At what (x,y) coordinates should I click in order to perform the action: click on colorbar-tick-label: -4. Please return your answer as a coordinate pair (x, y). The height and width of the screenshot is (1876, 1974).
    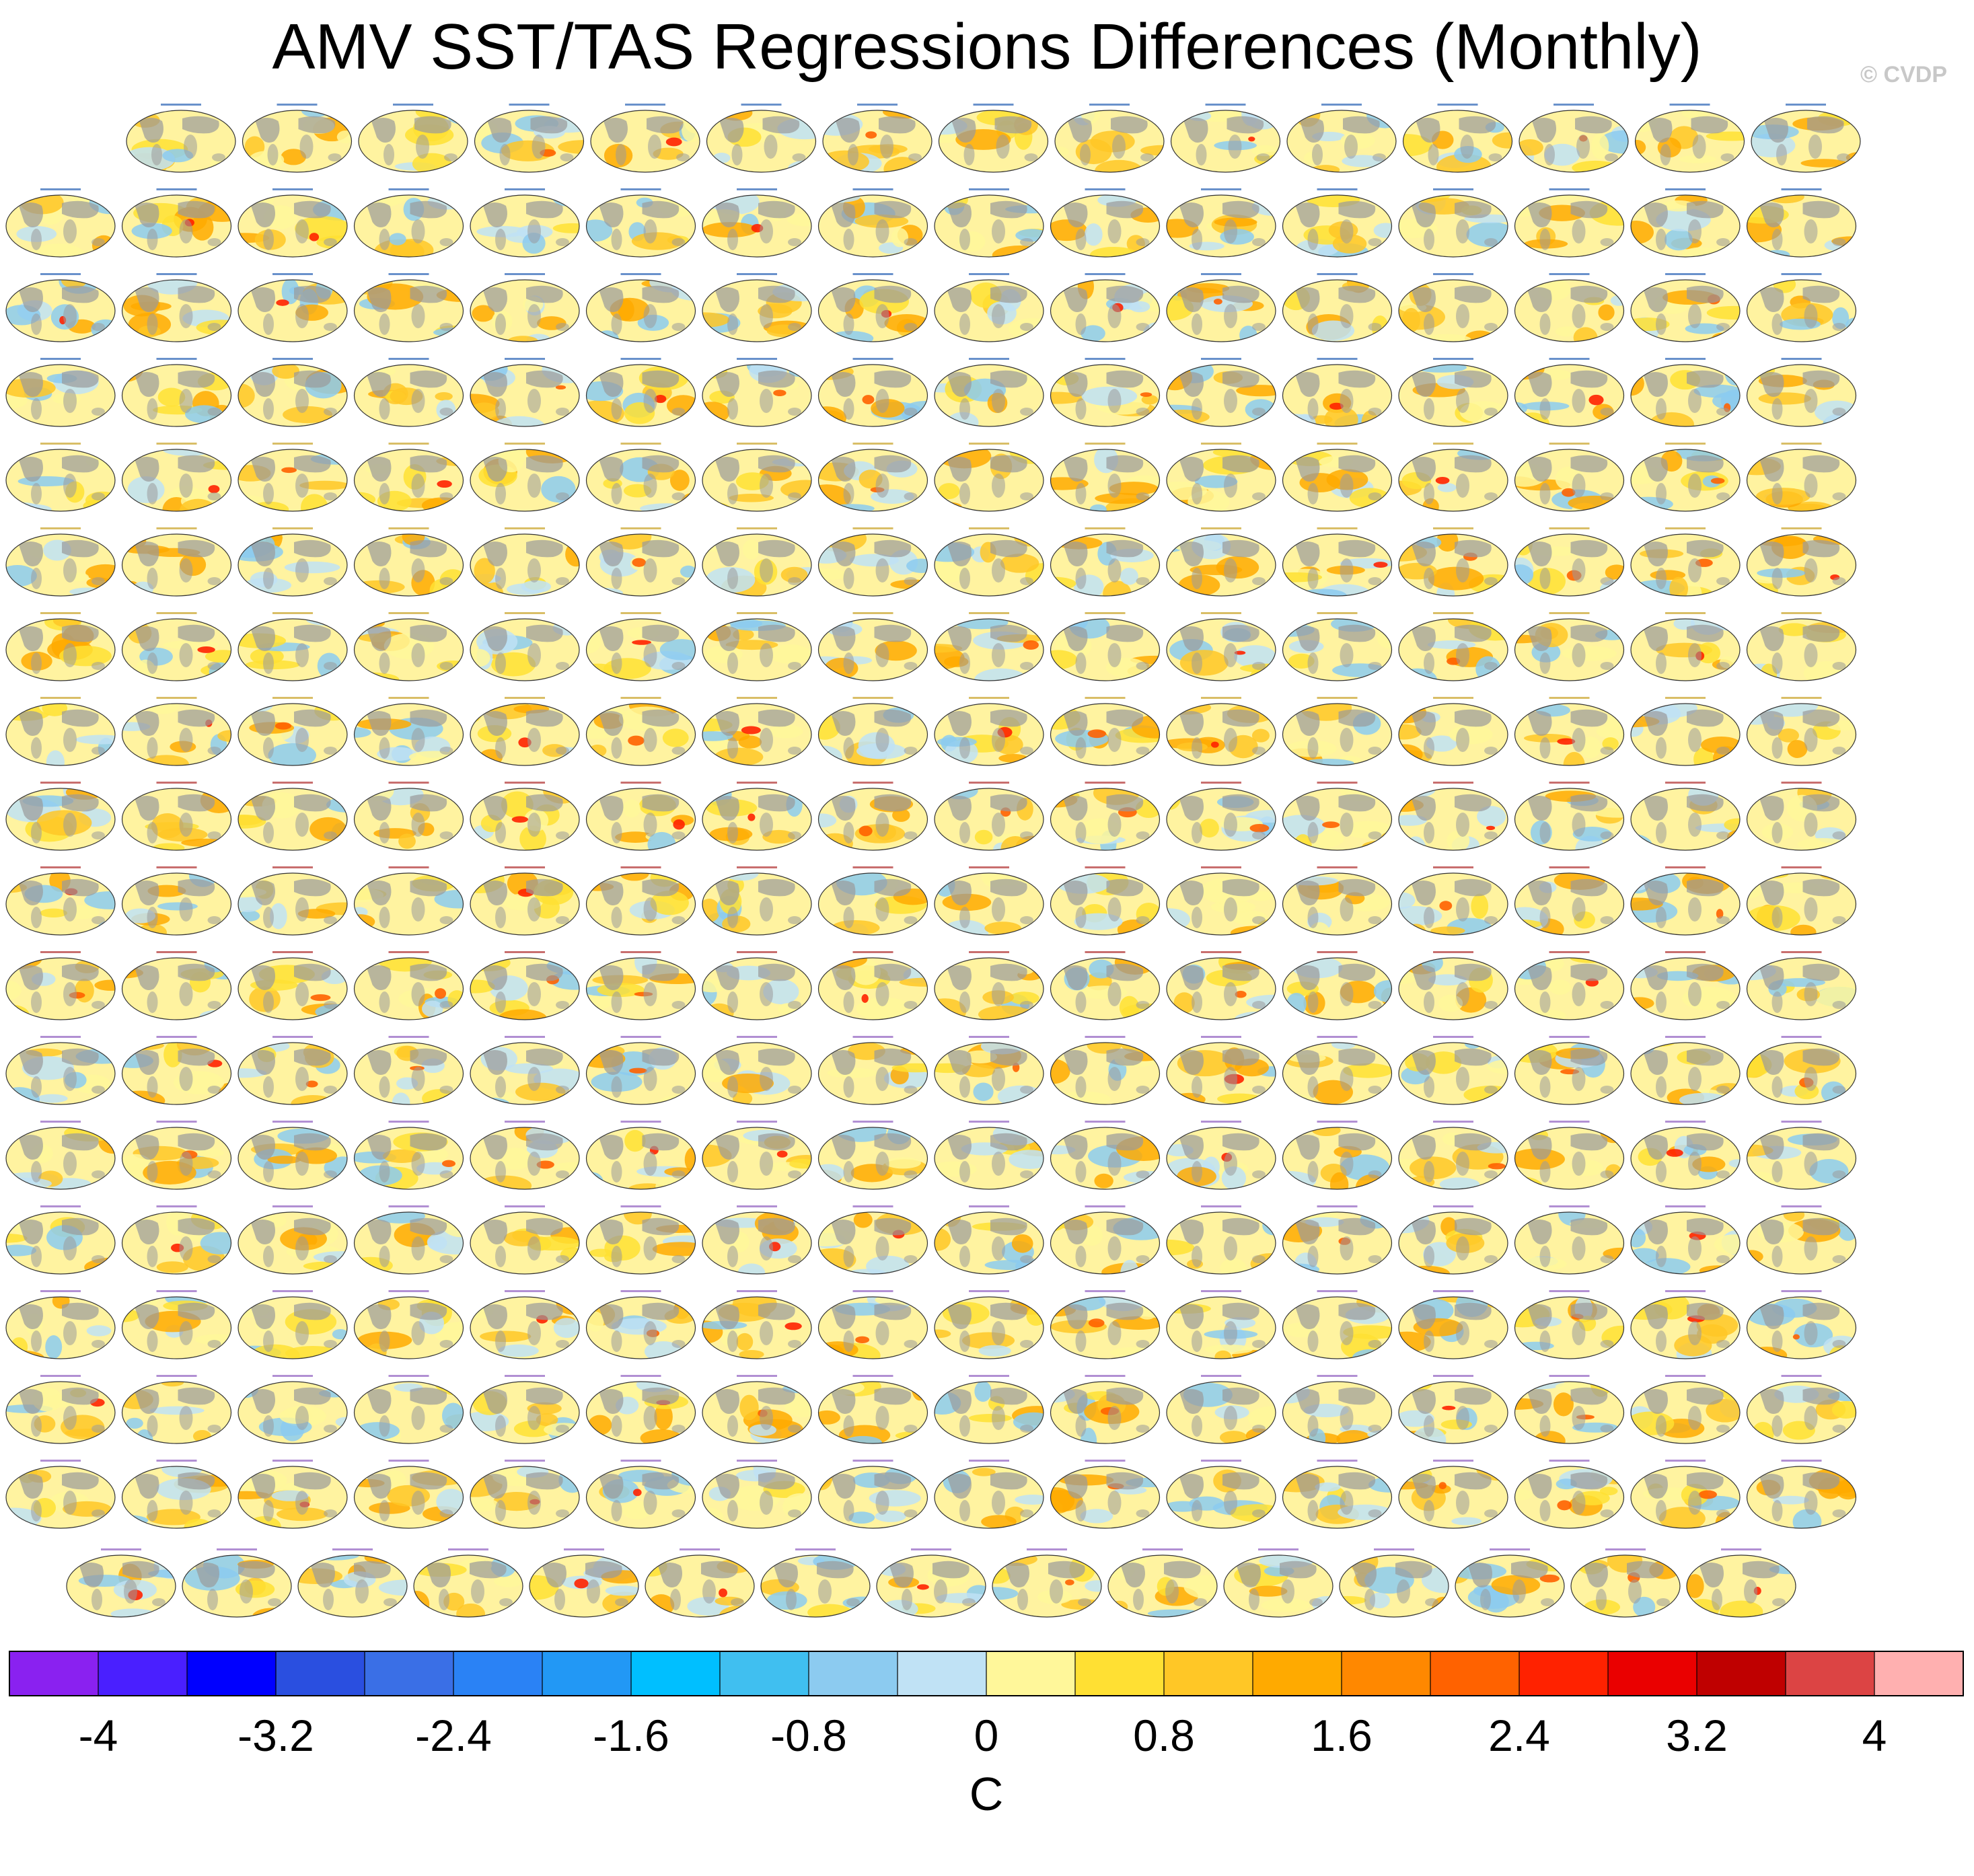
    Looking at the image, I should click on (98, 1735).